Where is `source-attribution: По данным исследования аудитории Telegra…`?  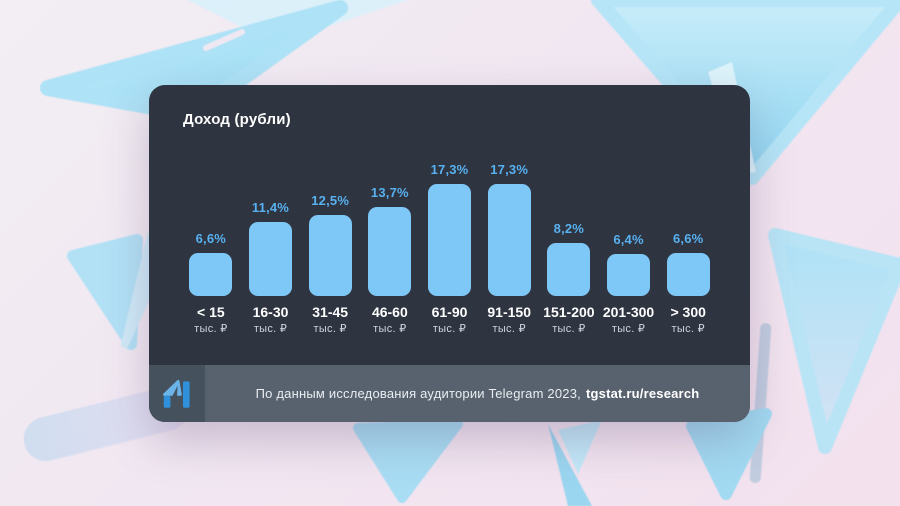
source-attribution: По данным исследования аудитории Telegra… is located at coordinates (477, 393).